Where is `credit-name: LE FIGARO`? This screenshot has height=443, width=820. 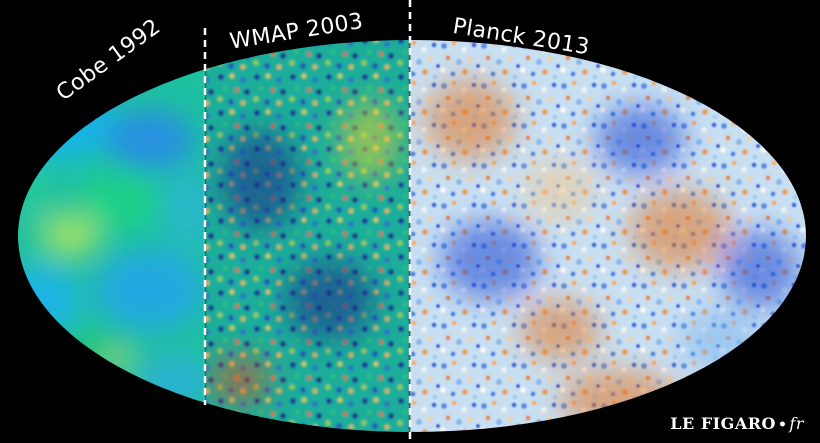 credit-name: LE FIGARO is located at coordinates (723, 423).